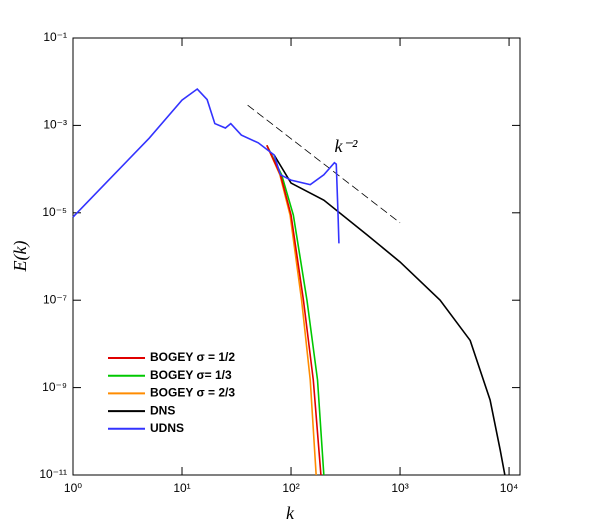 The width and height of the screenshot is (598, 530). Describe the element at coordinates (55, 125) in the screenshot. I see `y-tick-label: 10⁻³` at that location.